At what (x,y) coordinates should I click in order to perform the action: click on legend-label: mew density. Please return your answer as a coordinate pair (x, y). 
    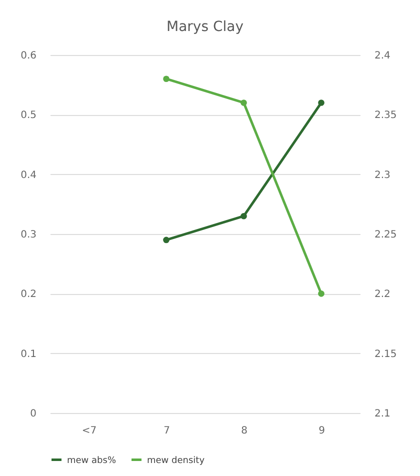
    Looking at the image, I should click on (176, 461).